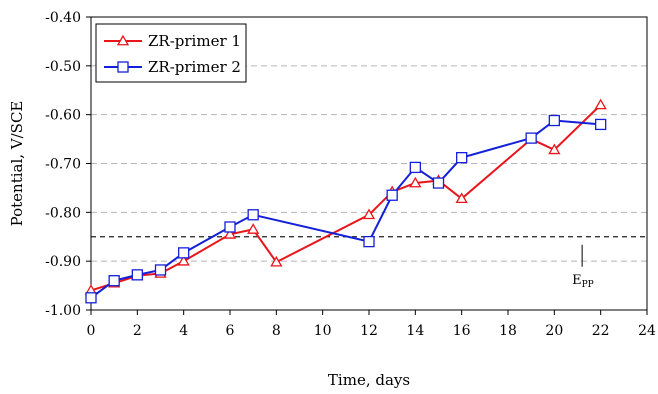 The width and height of the screenshot is (658, 394). I want to click on x-axis: 0 2 4 6 8 10 12 14 16 18 20 22 24, so click(371, 324).